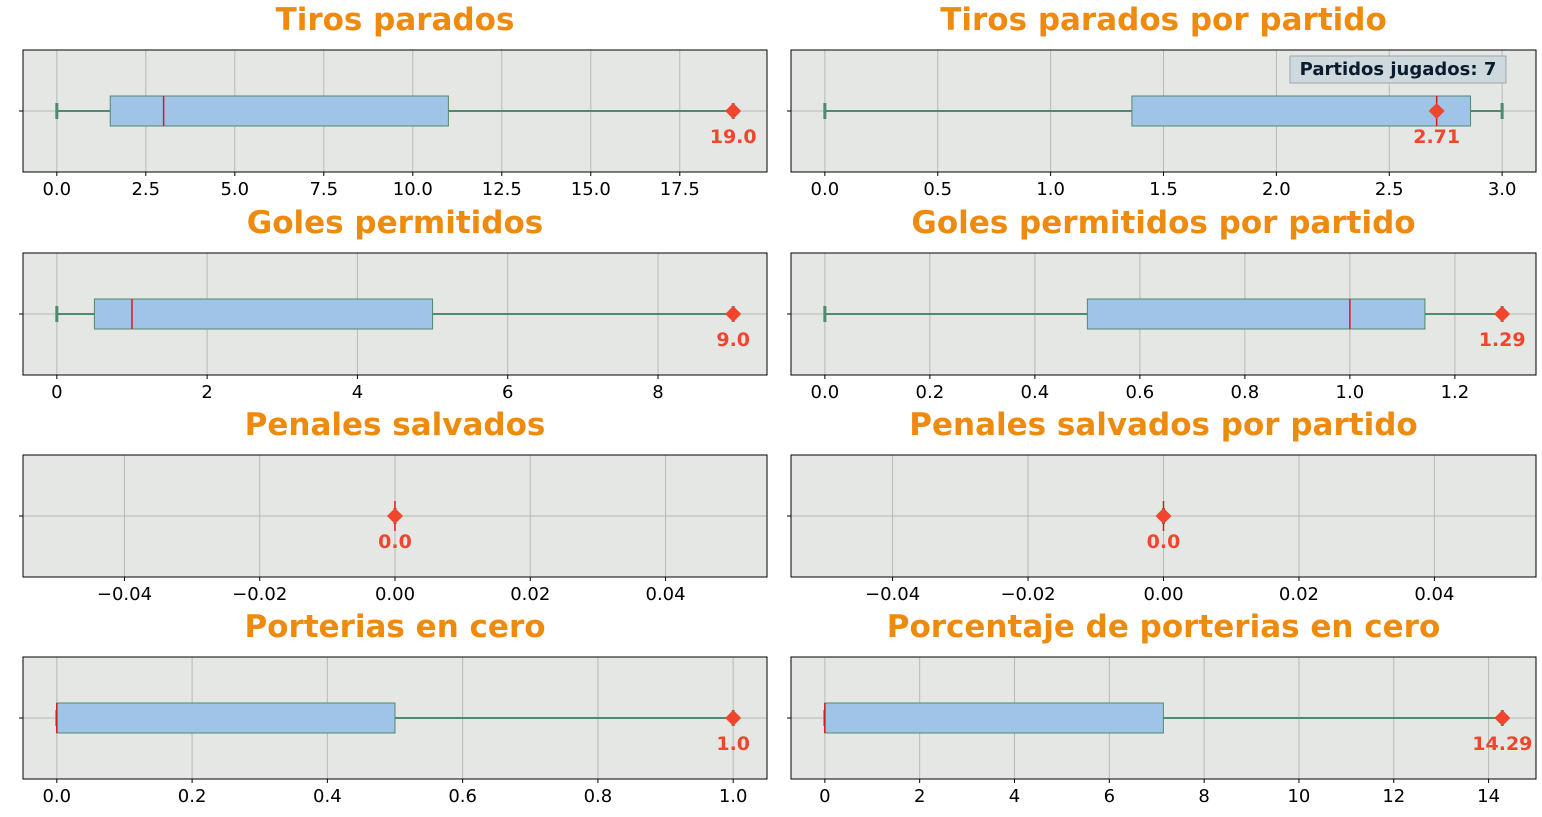  I want to click on chart-panel-3: Goles permitidos 0 2 4 6 8 9.0, so click(393, 304).